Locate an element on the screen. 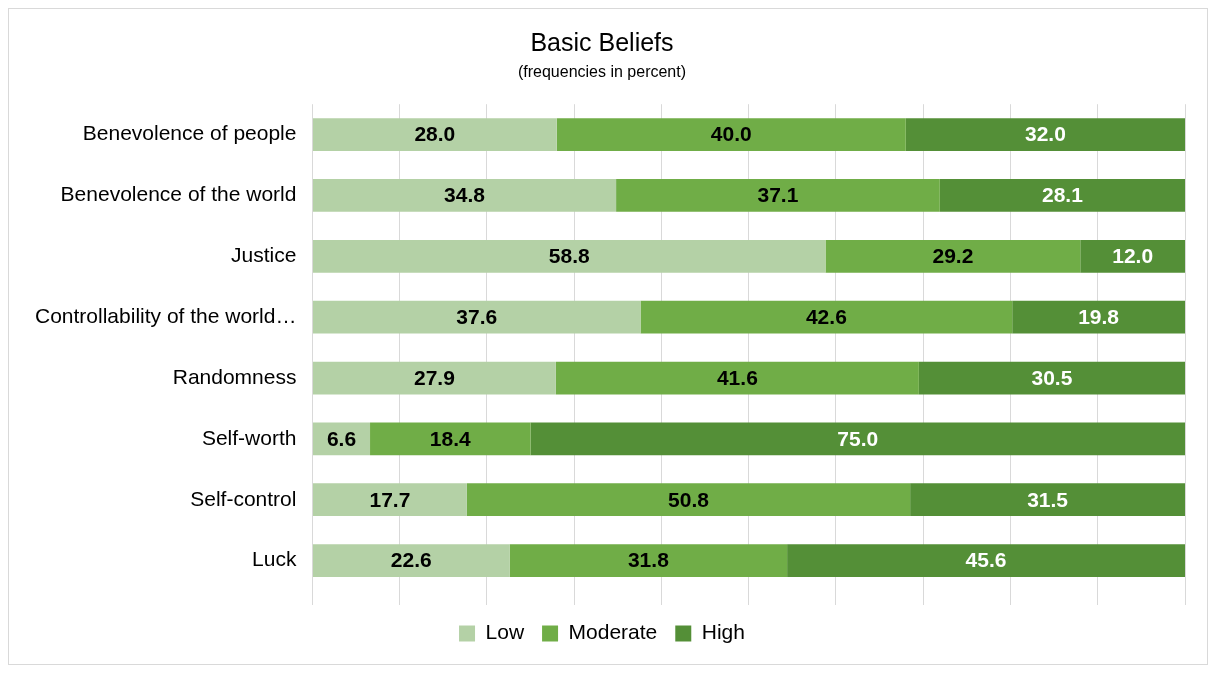  data-label: 42.6 is located at coordinates (826, 316).